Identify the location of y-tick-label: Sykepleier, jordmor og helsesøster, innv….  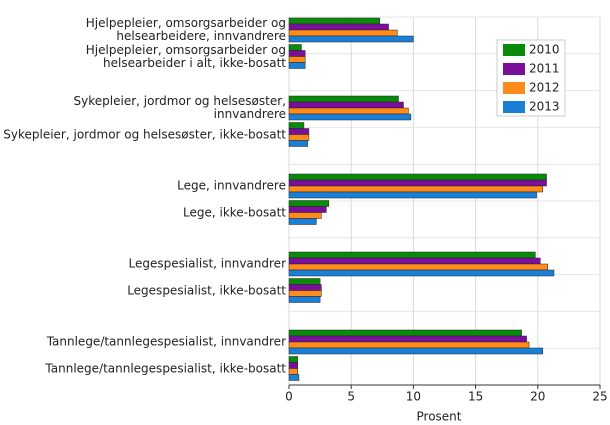
(179, 107).